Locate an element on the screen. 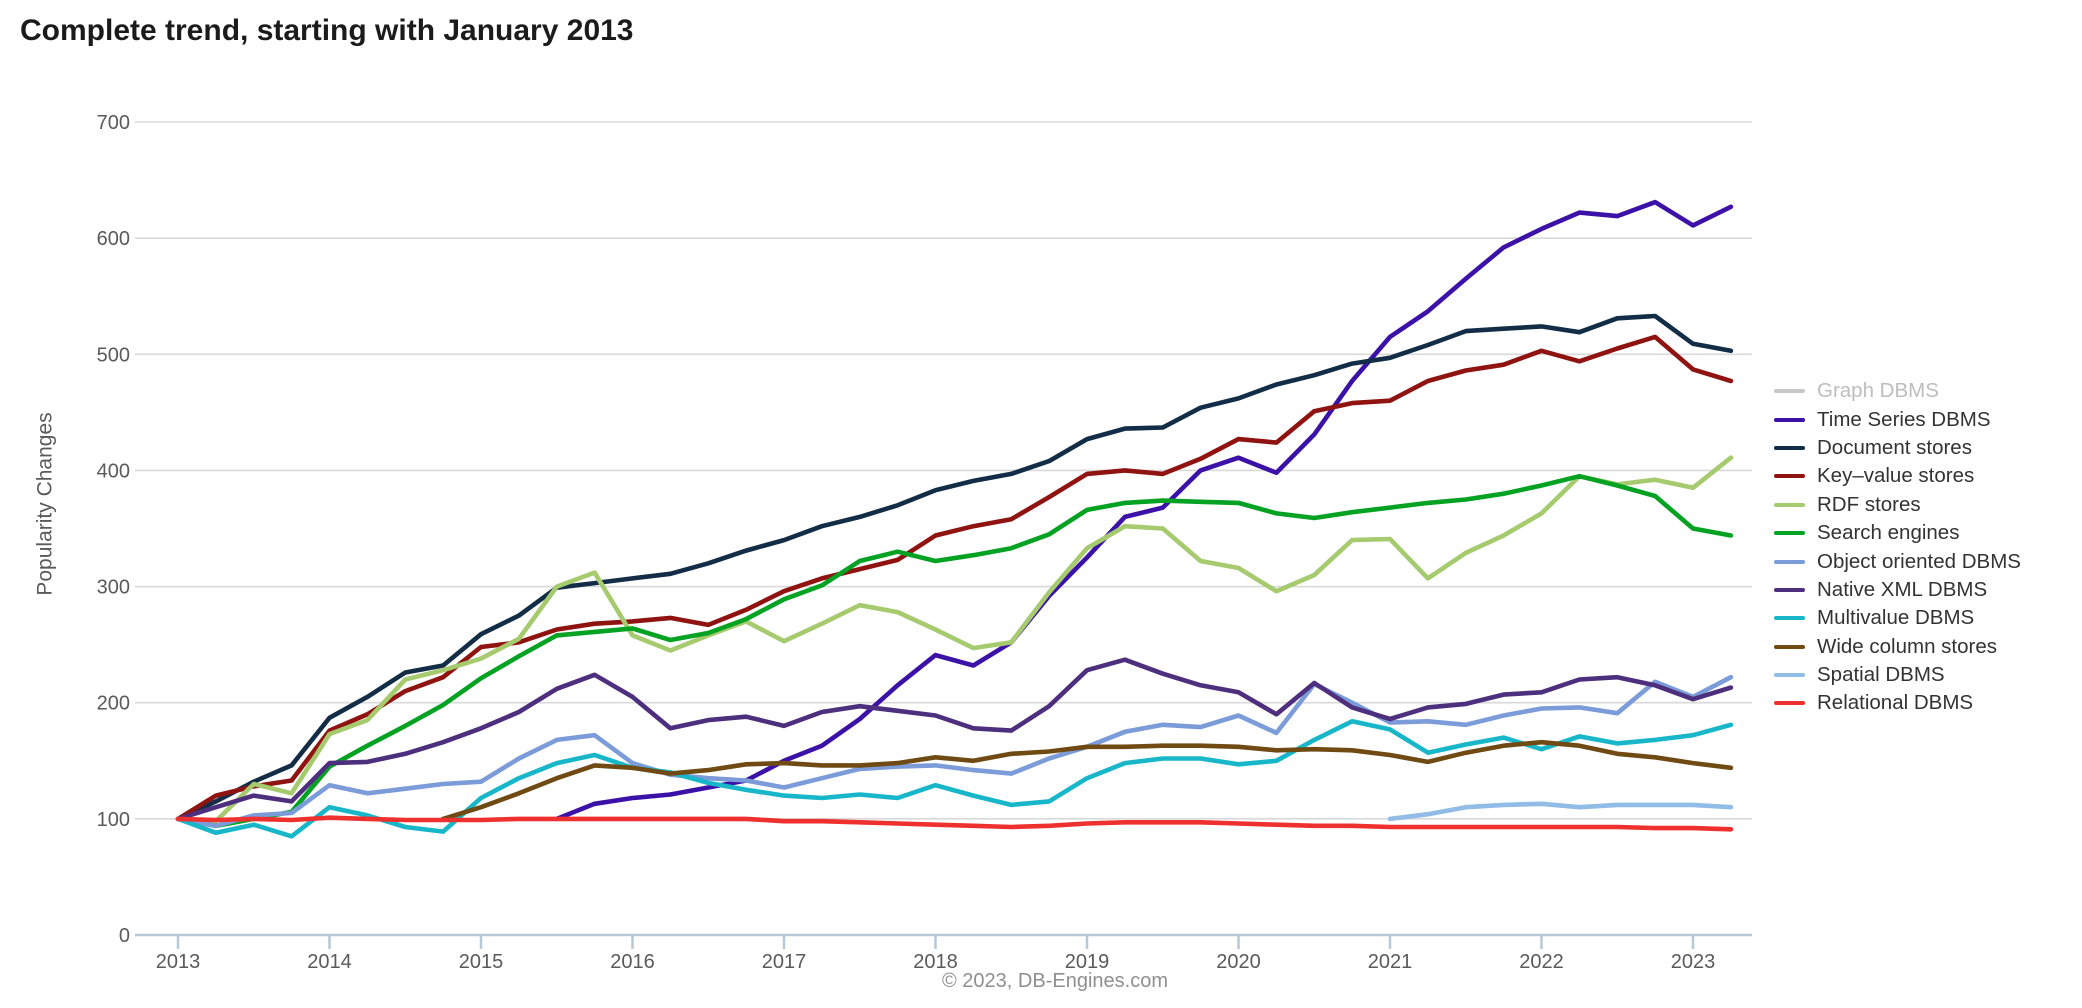 Image resolution: width=2082 pixels, height=1008 pixels. legend-item-relational-dbms: Relational DBMS is located at coordinates (1897, 703).